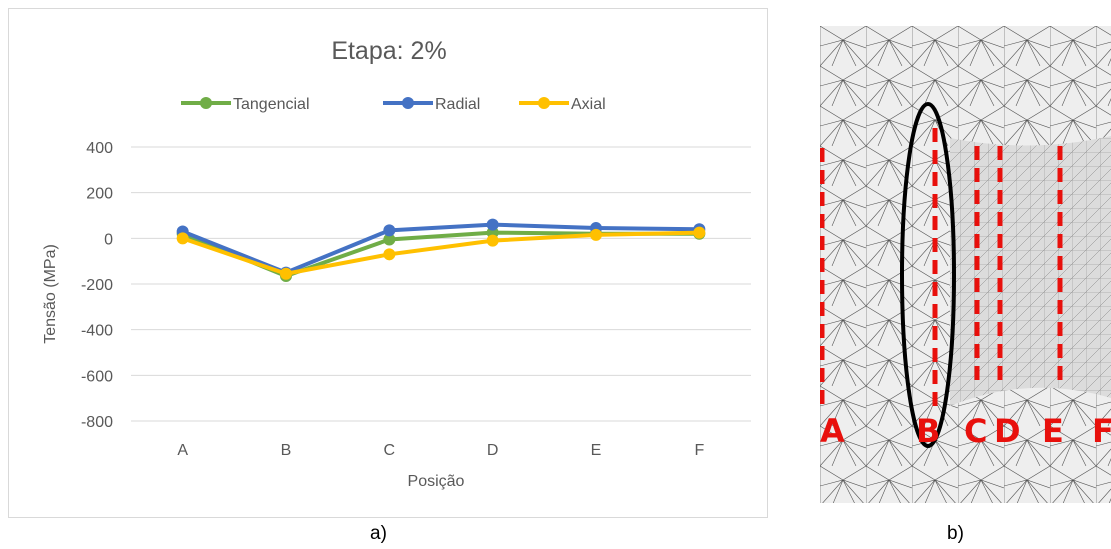 This screenshot has height=549, width=1111. I want to click on series-line-axial, so click(441, 253).